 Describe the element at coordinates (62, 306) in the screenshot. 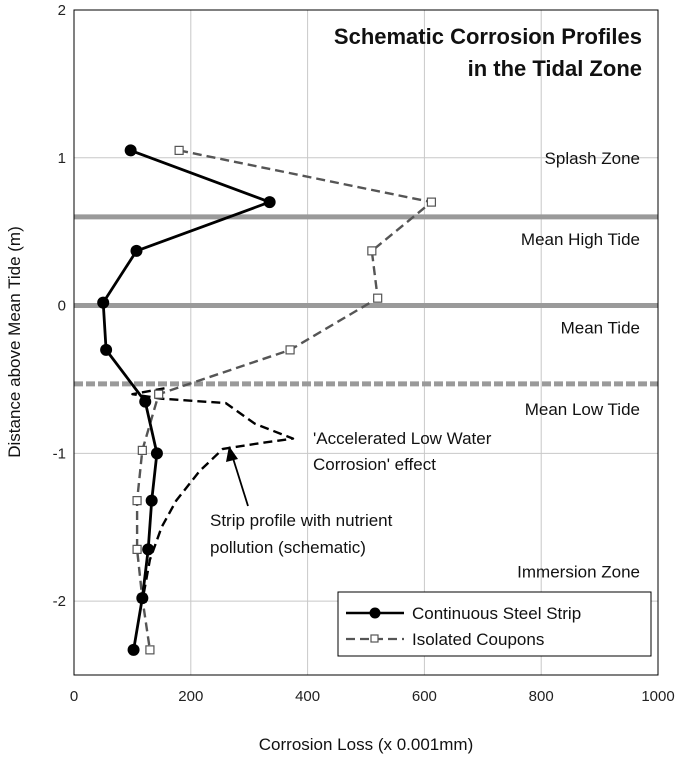

I see `y-tick-label: 0` at that location.